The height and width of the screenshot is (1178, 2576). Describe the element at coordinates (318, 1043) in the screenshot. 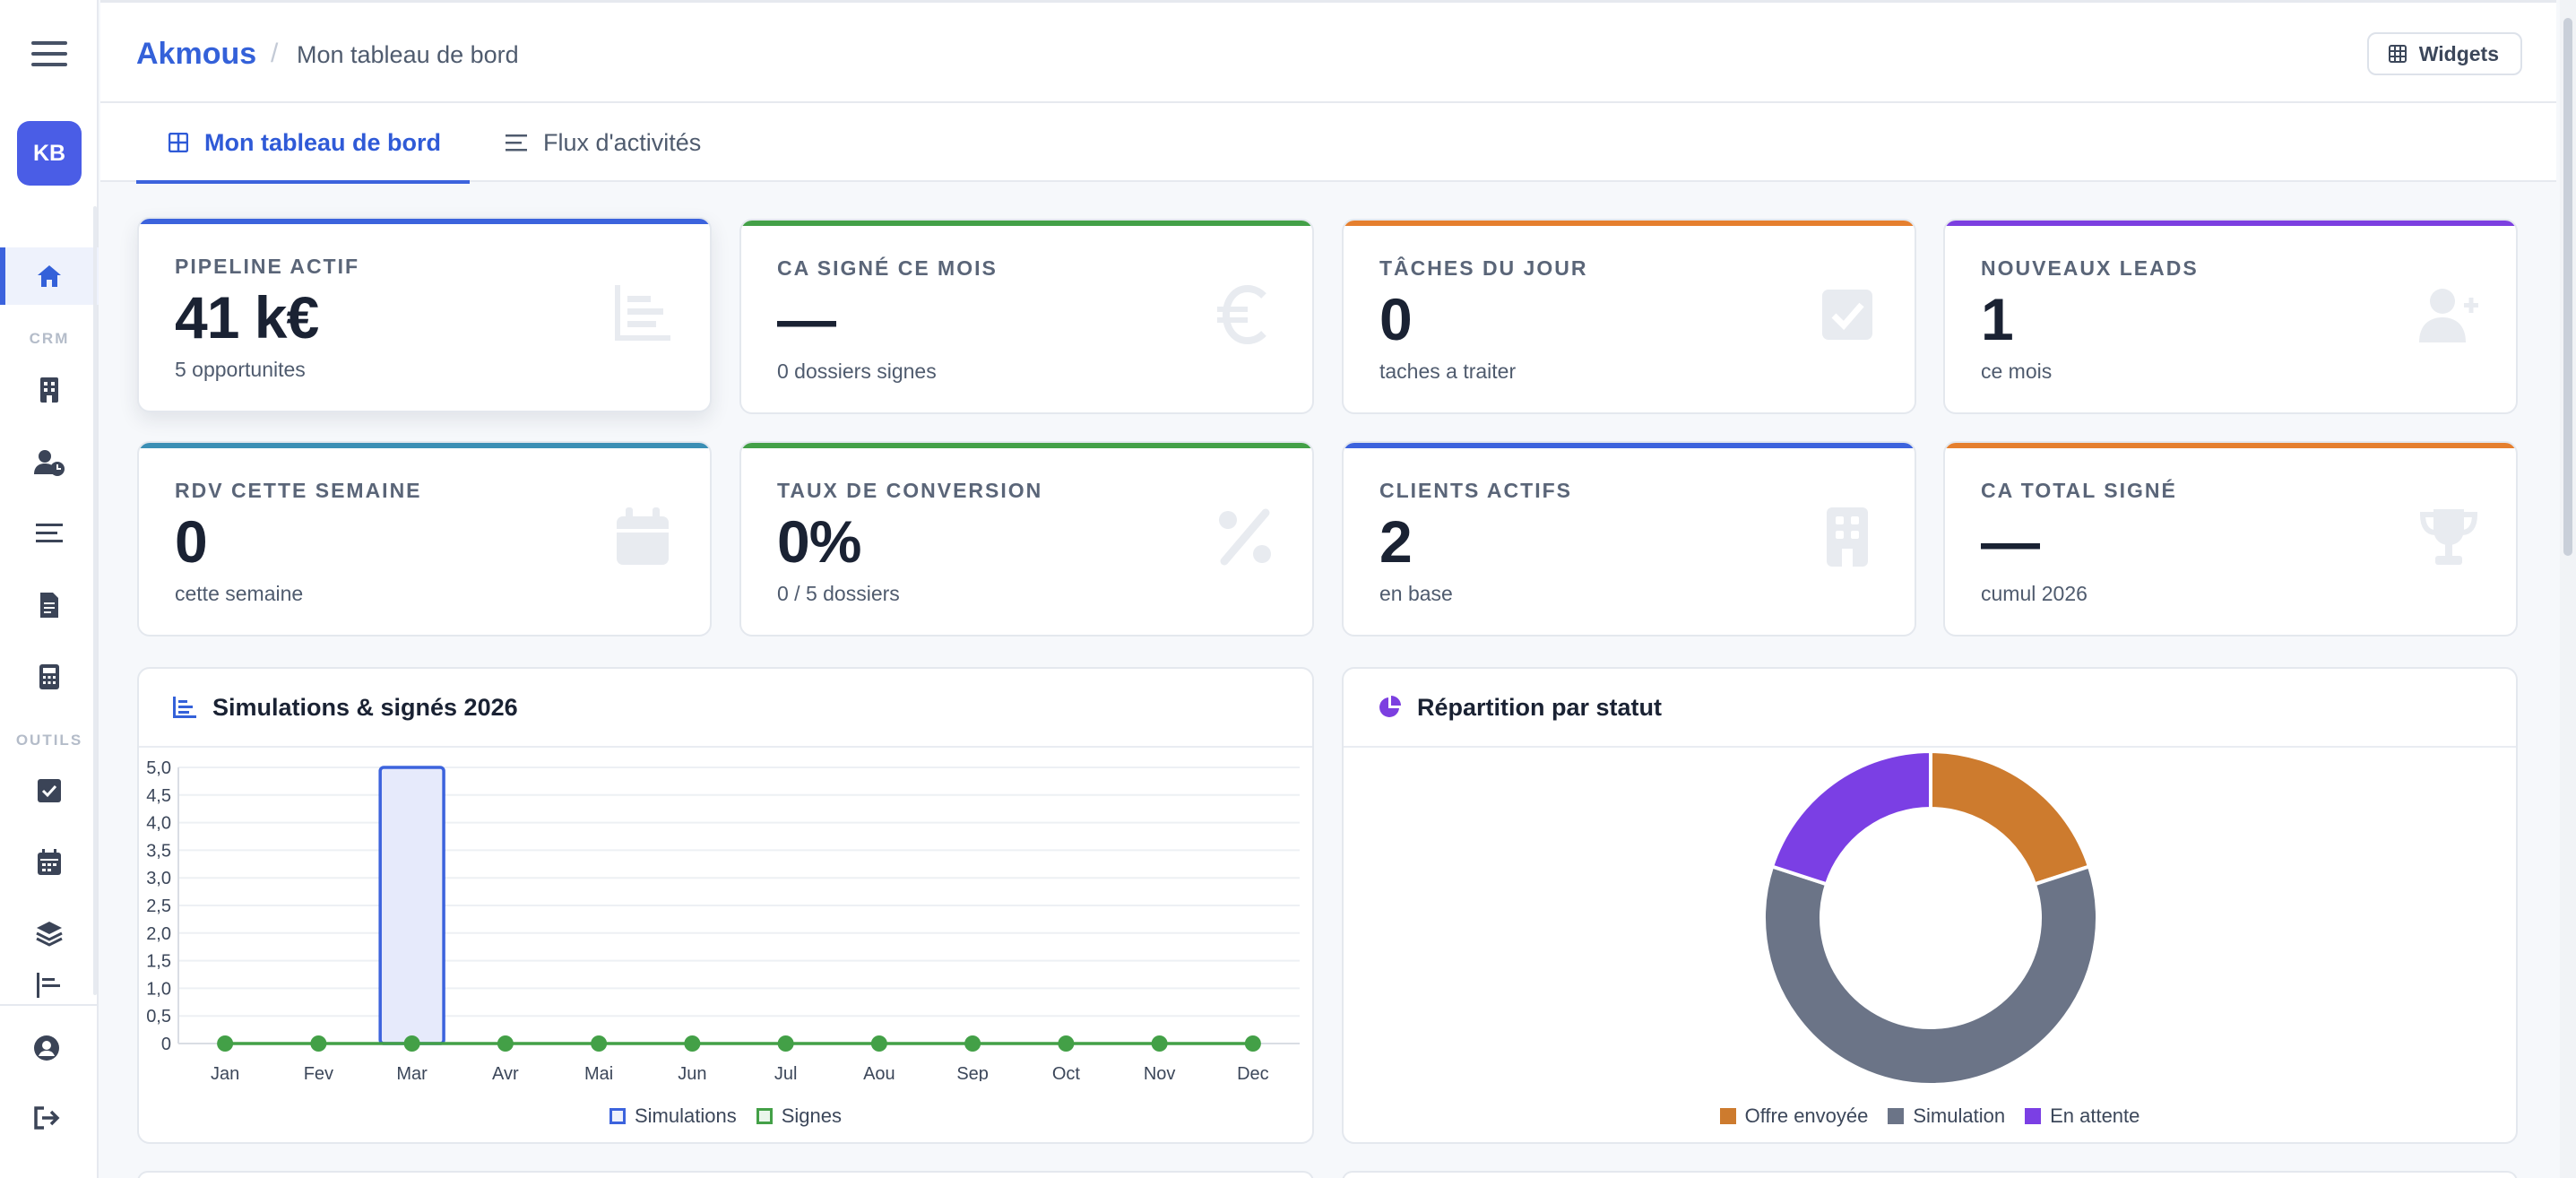

I see `point-signes-fev` at that location.